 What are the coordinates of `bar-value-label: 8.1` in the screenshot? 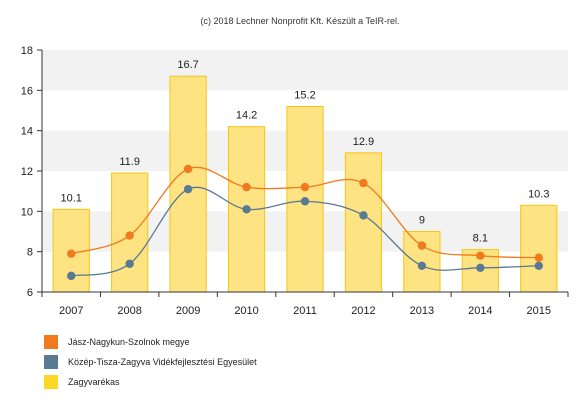 It's located at (480, 239).